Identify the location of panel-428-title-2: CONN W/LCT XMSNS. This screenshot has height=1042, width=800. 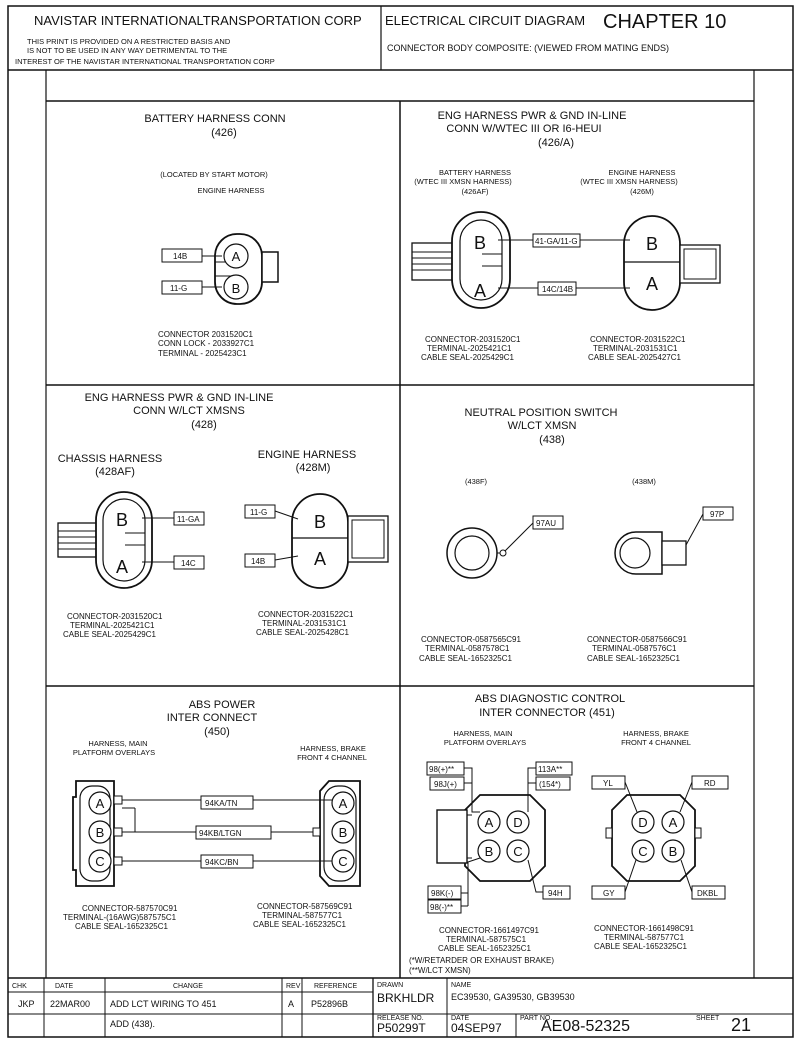
(189, 411).